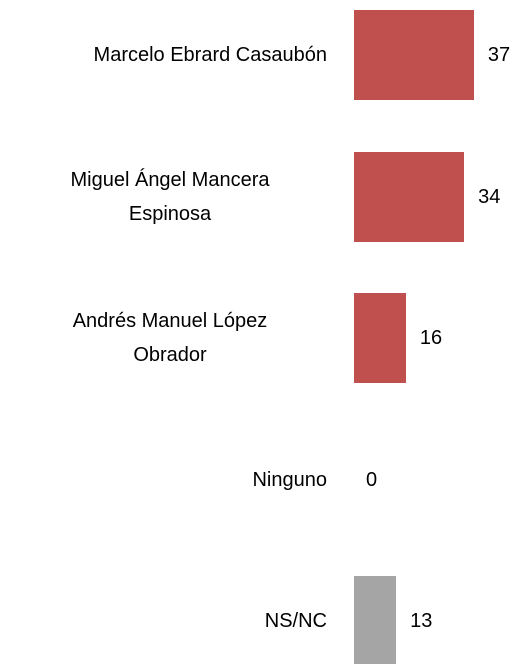  What do you see at coordinates (289, 479) in the screenshot?
I see `category-label: Ninguno` at bounding box center [289, 479].